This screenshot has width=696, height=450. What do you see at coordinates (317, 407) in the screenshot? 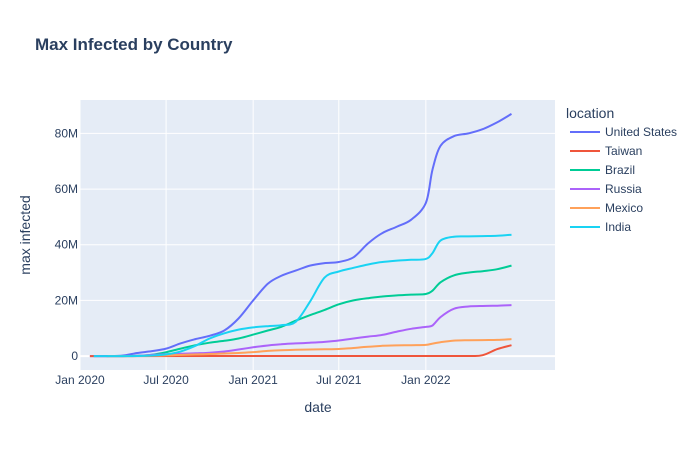
I see `x-axis-label: date` at bounding box center [317, 407].